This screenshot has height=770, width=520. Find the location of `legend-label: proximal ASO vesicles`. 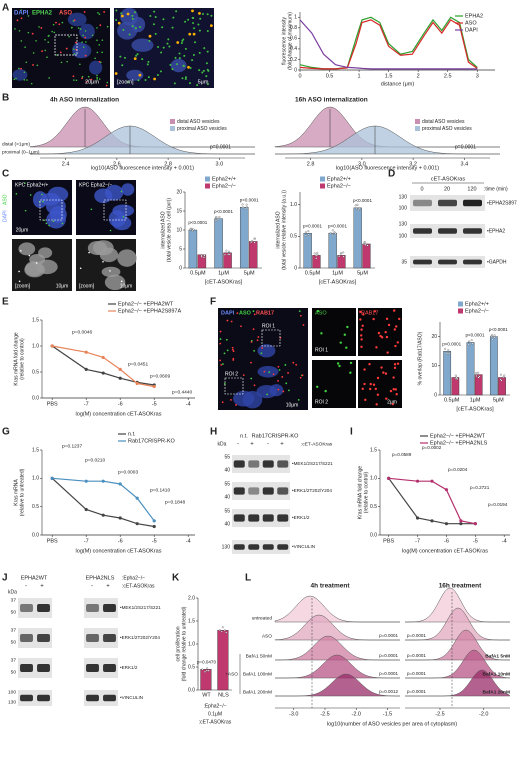

legend-label: proximal ASO vesicles is located at coordinates (202, 129).